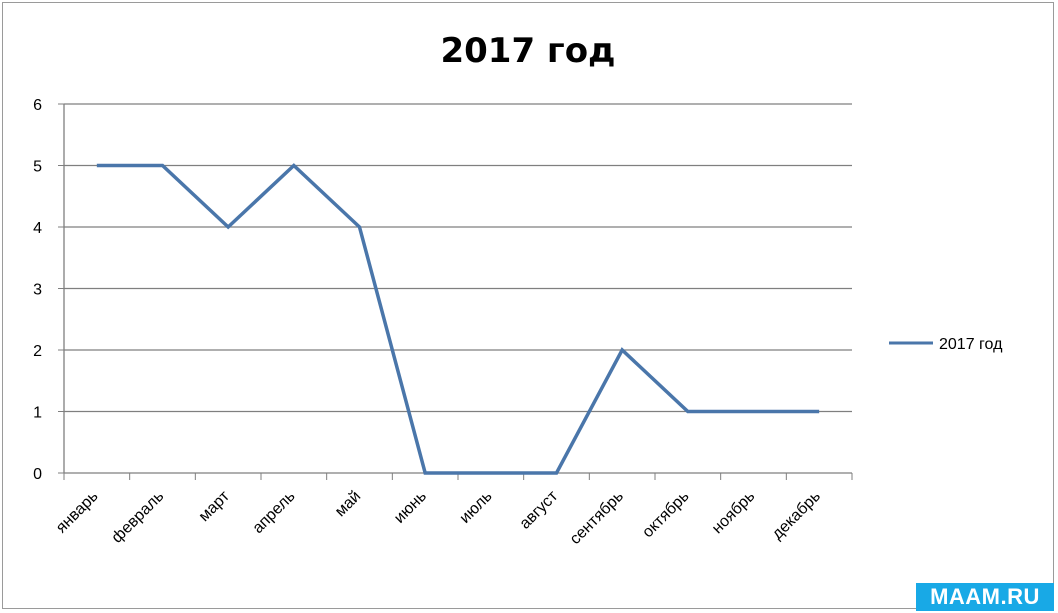 The image size is (1058, 613). I want to click on legend-label: 2017 год, so click(971, 344).